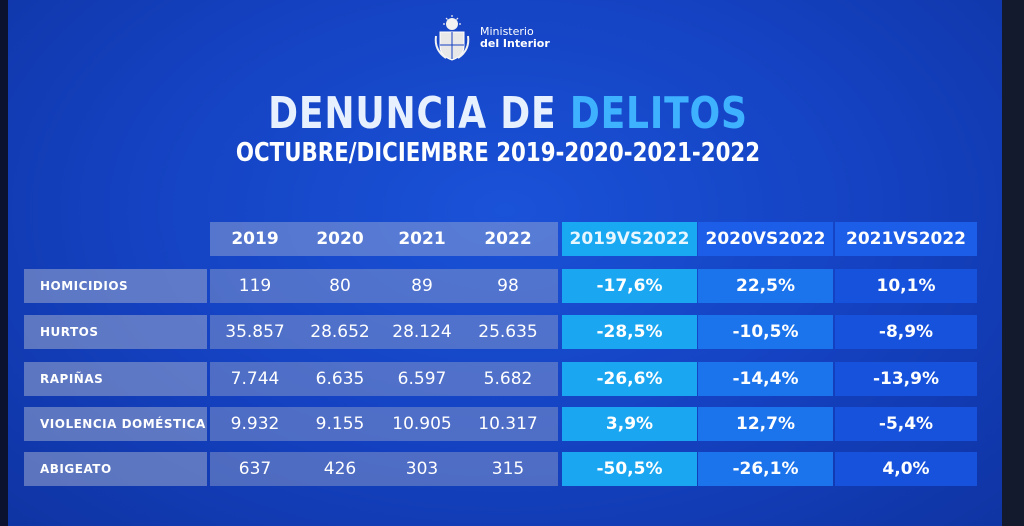 The height and width of the screenshot is (526, 1024). What do you see at coordinates (906, 424) in the screenshot?
I see `table-cell-change: -5,4%` at bounding box center [906, 424].